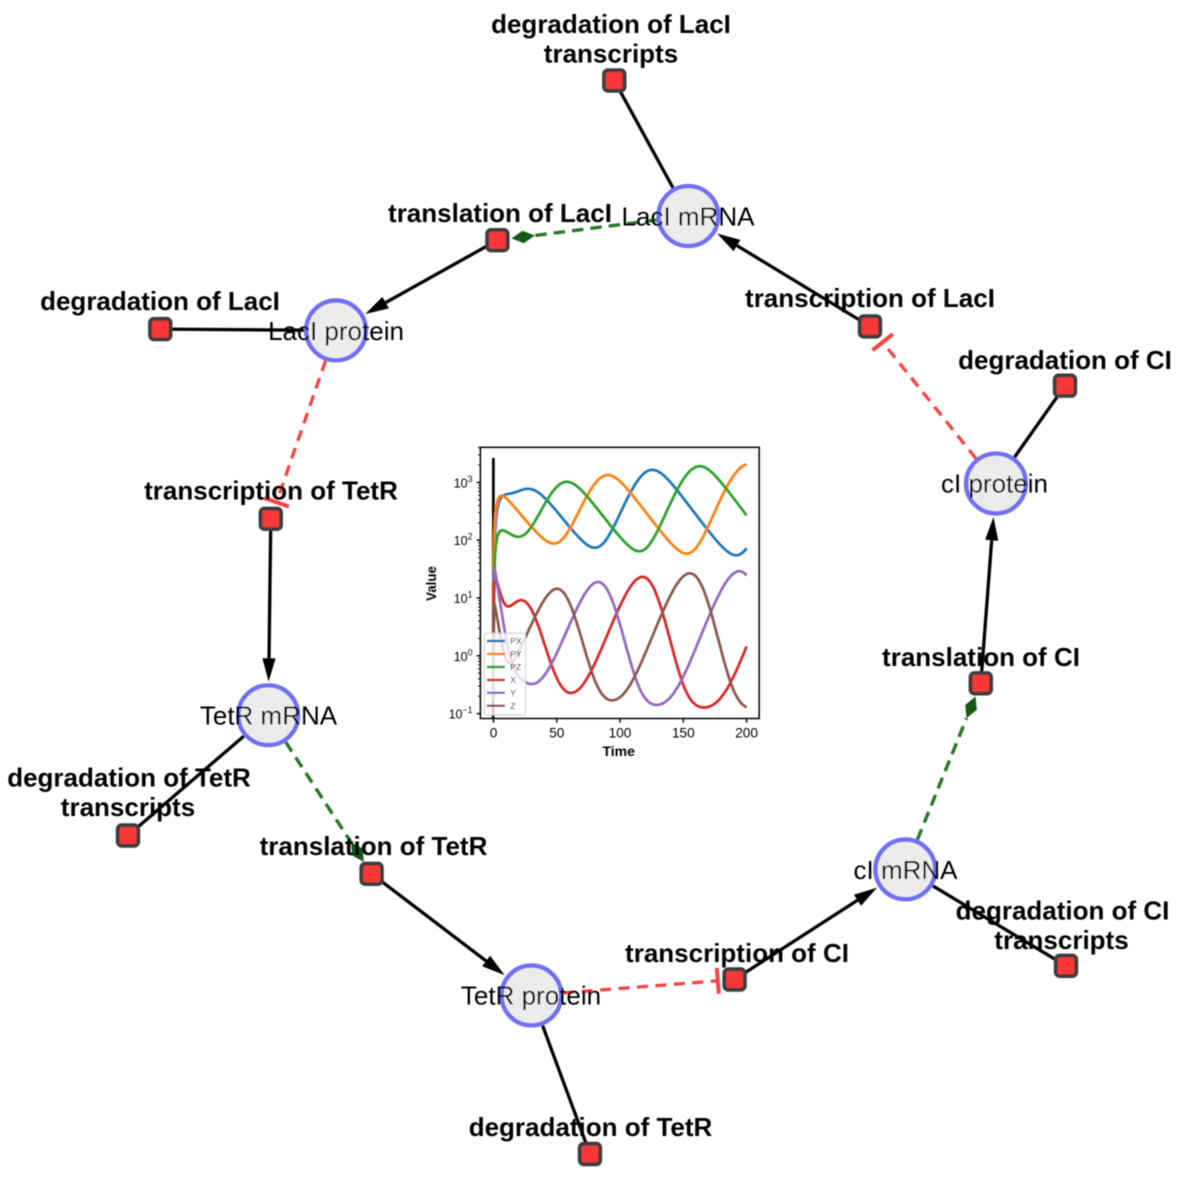  I want to click on svg-text: Value, so click(431, 583).